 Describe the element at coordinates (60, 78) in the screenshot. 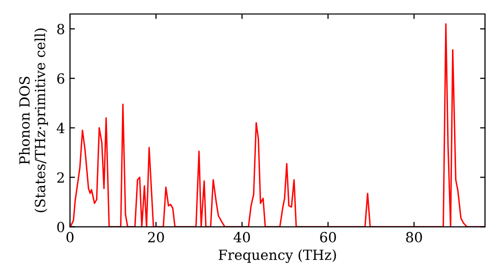

I see `y-tick-label: 6` at that location.